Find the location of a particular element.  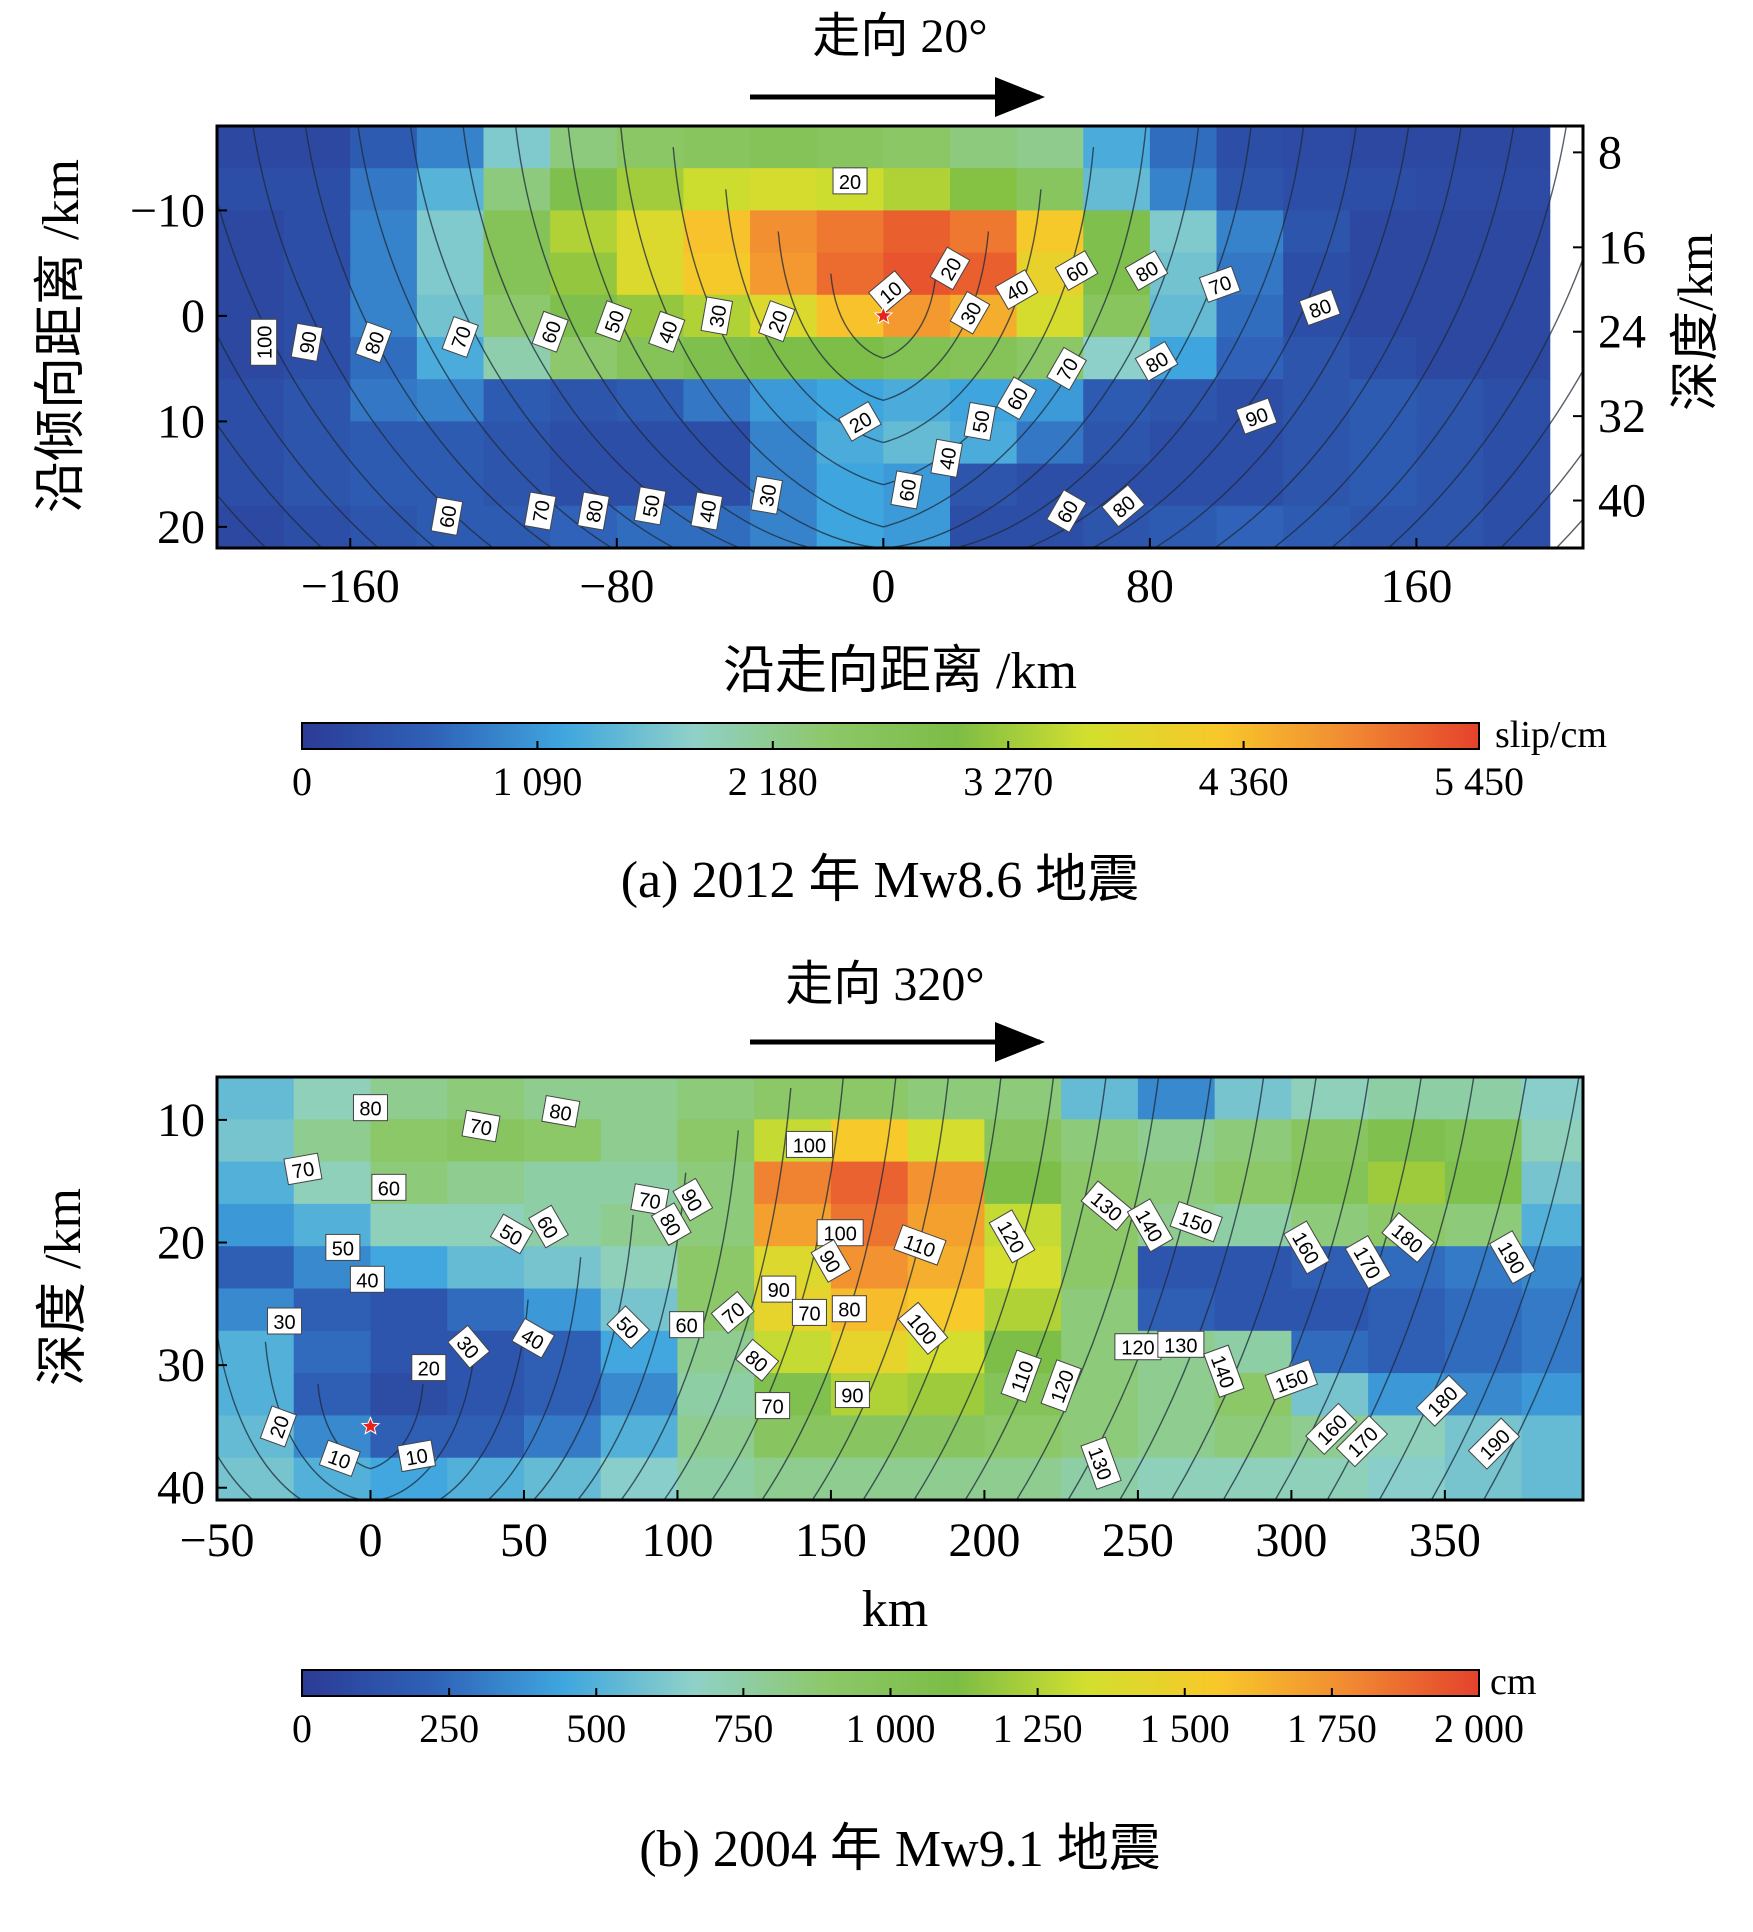

contour-label-text: 70 is located at coordinates (542, 512).